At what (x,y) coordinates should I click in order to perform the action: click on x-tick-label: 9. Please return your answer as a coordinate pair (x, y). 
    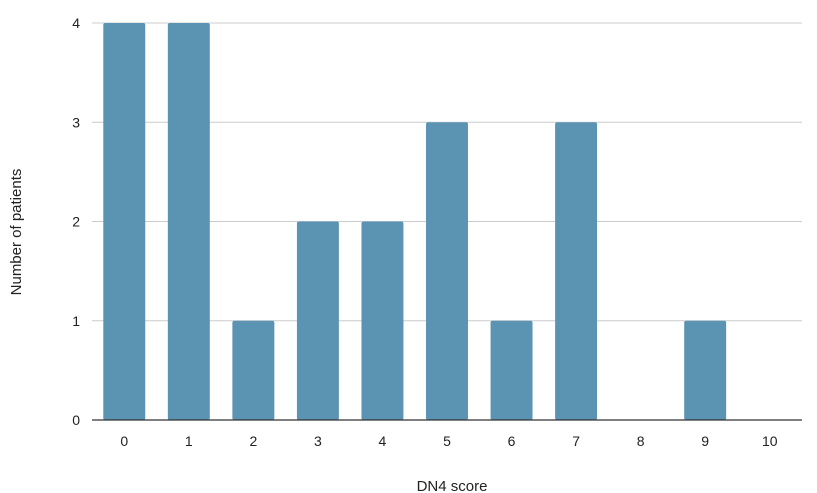
    Looking at the image, I should click on (705, 441).